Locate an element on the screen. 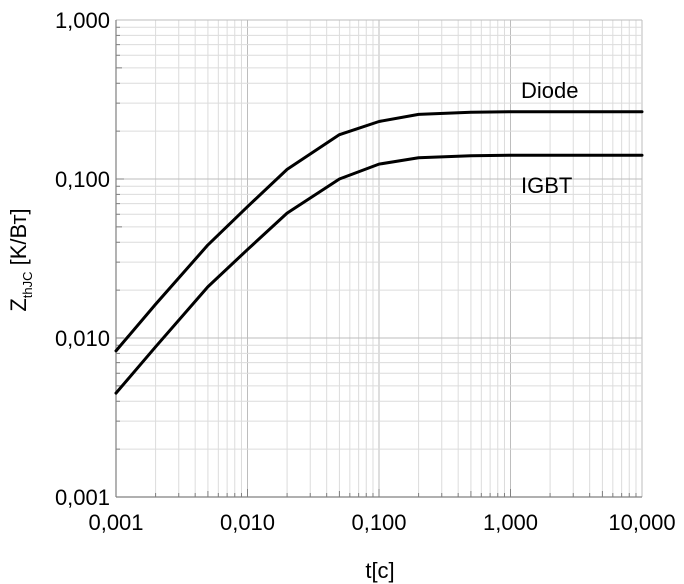  y-tick-label: 1,000 is located at coordinates (82, 20).